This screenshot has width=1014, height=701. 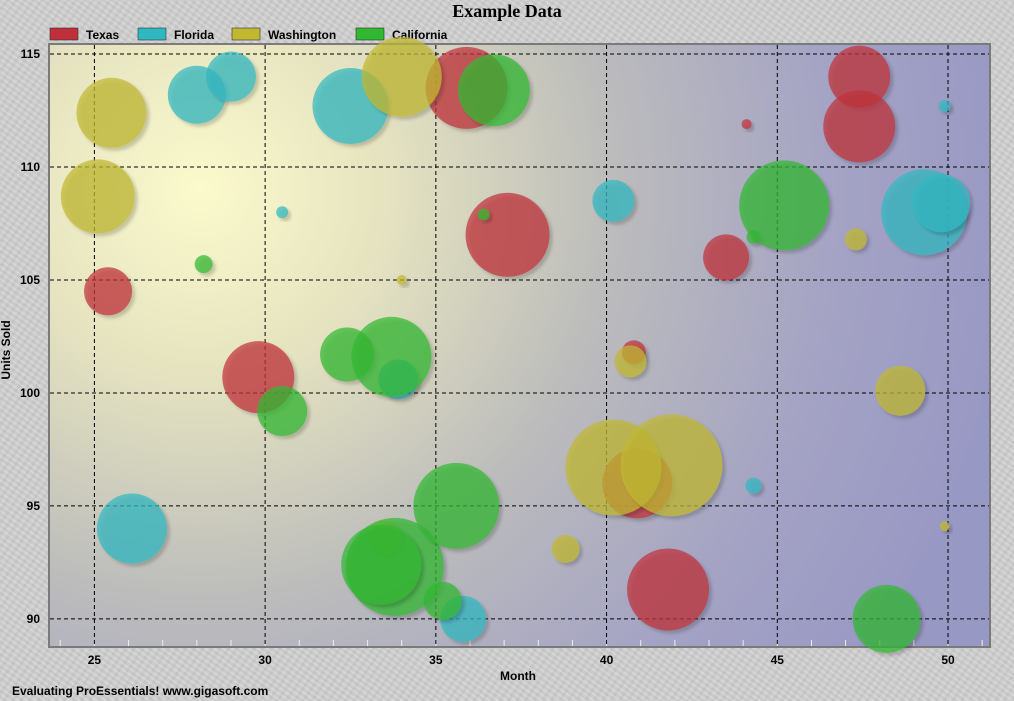 What do you see at coordinates (64, 34) in the screenshot?
I see `legend-swatch-texas` at bounding box center [64, 34].